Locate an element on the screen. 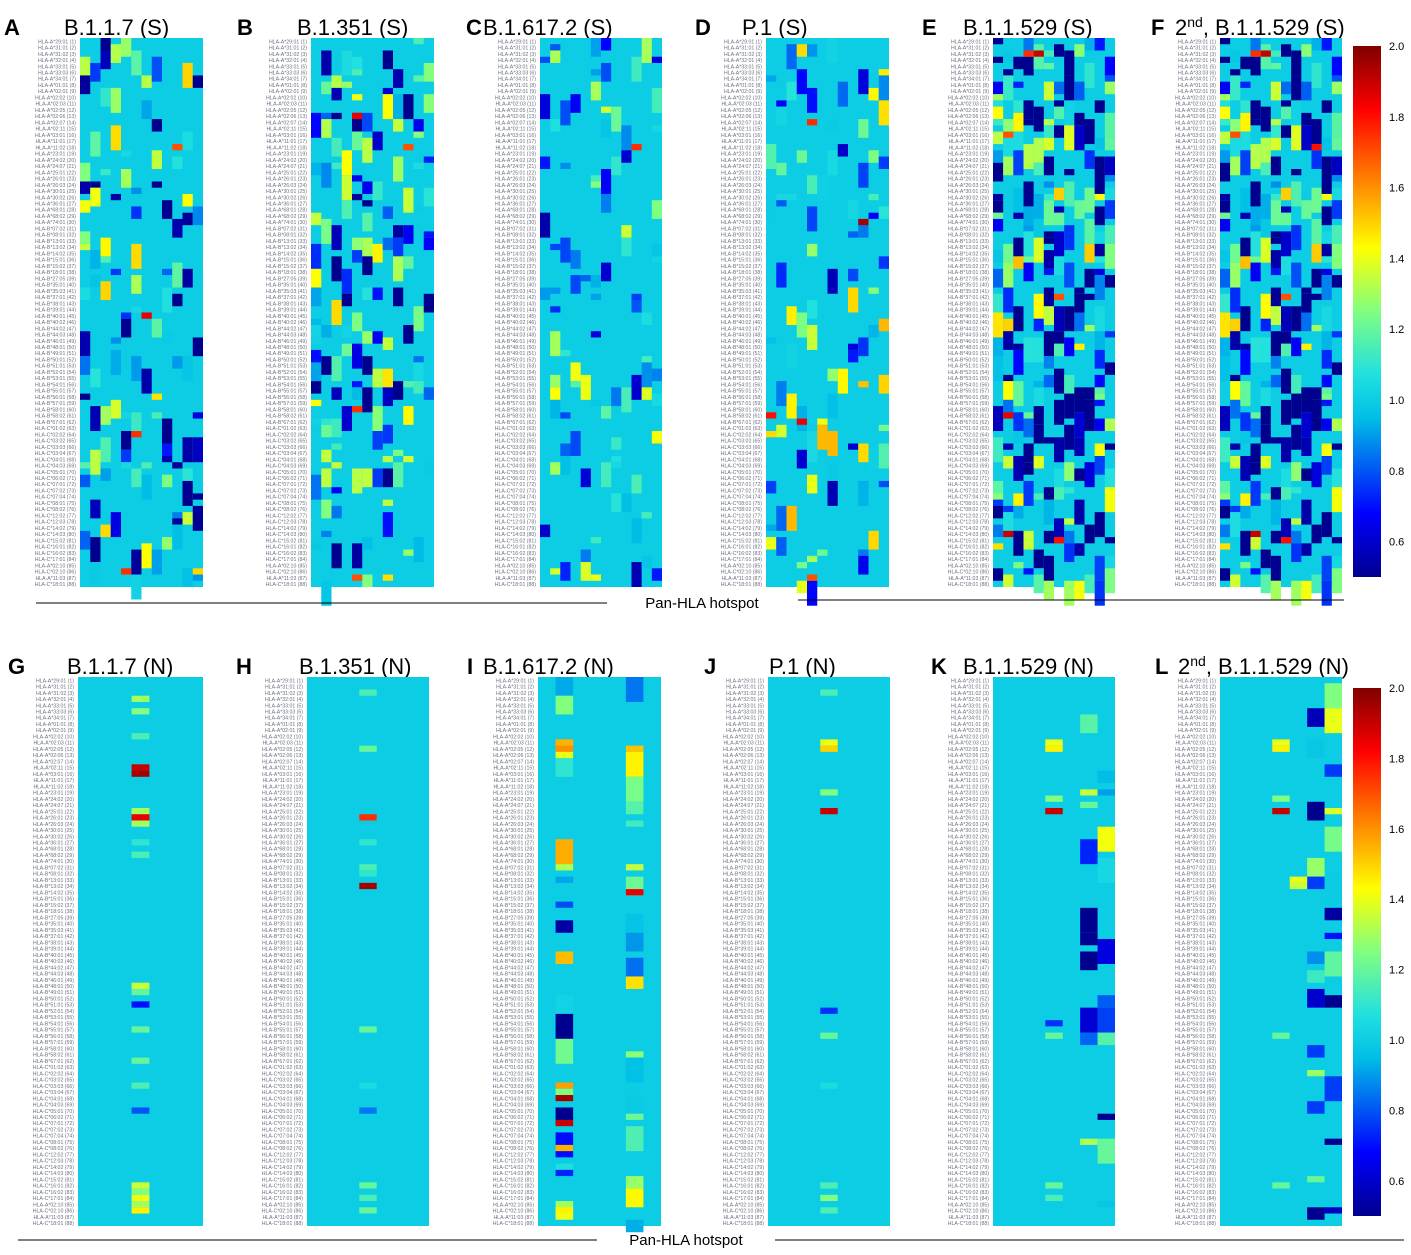 The image size is (1411, 1255). allele-tick-label: HLA-B*35:01 (40) is located at coordinates (513, 925).